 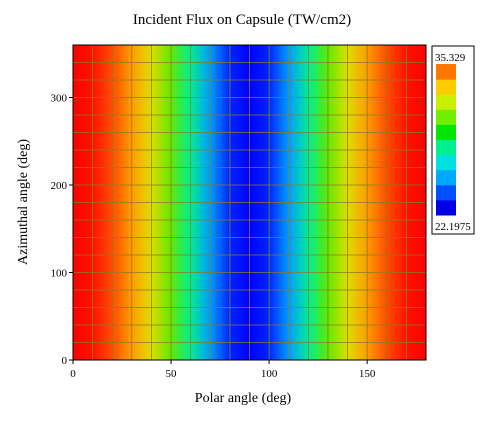 I want to click on x-tick-label: 150, so click(x=367, y=374).